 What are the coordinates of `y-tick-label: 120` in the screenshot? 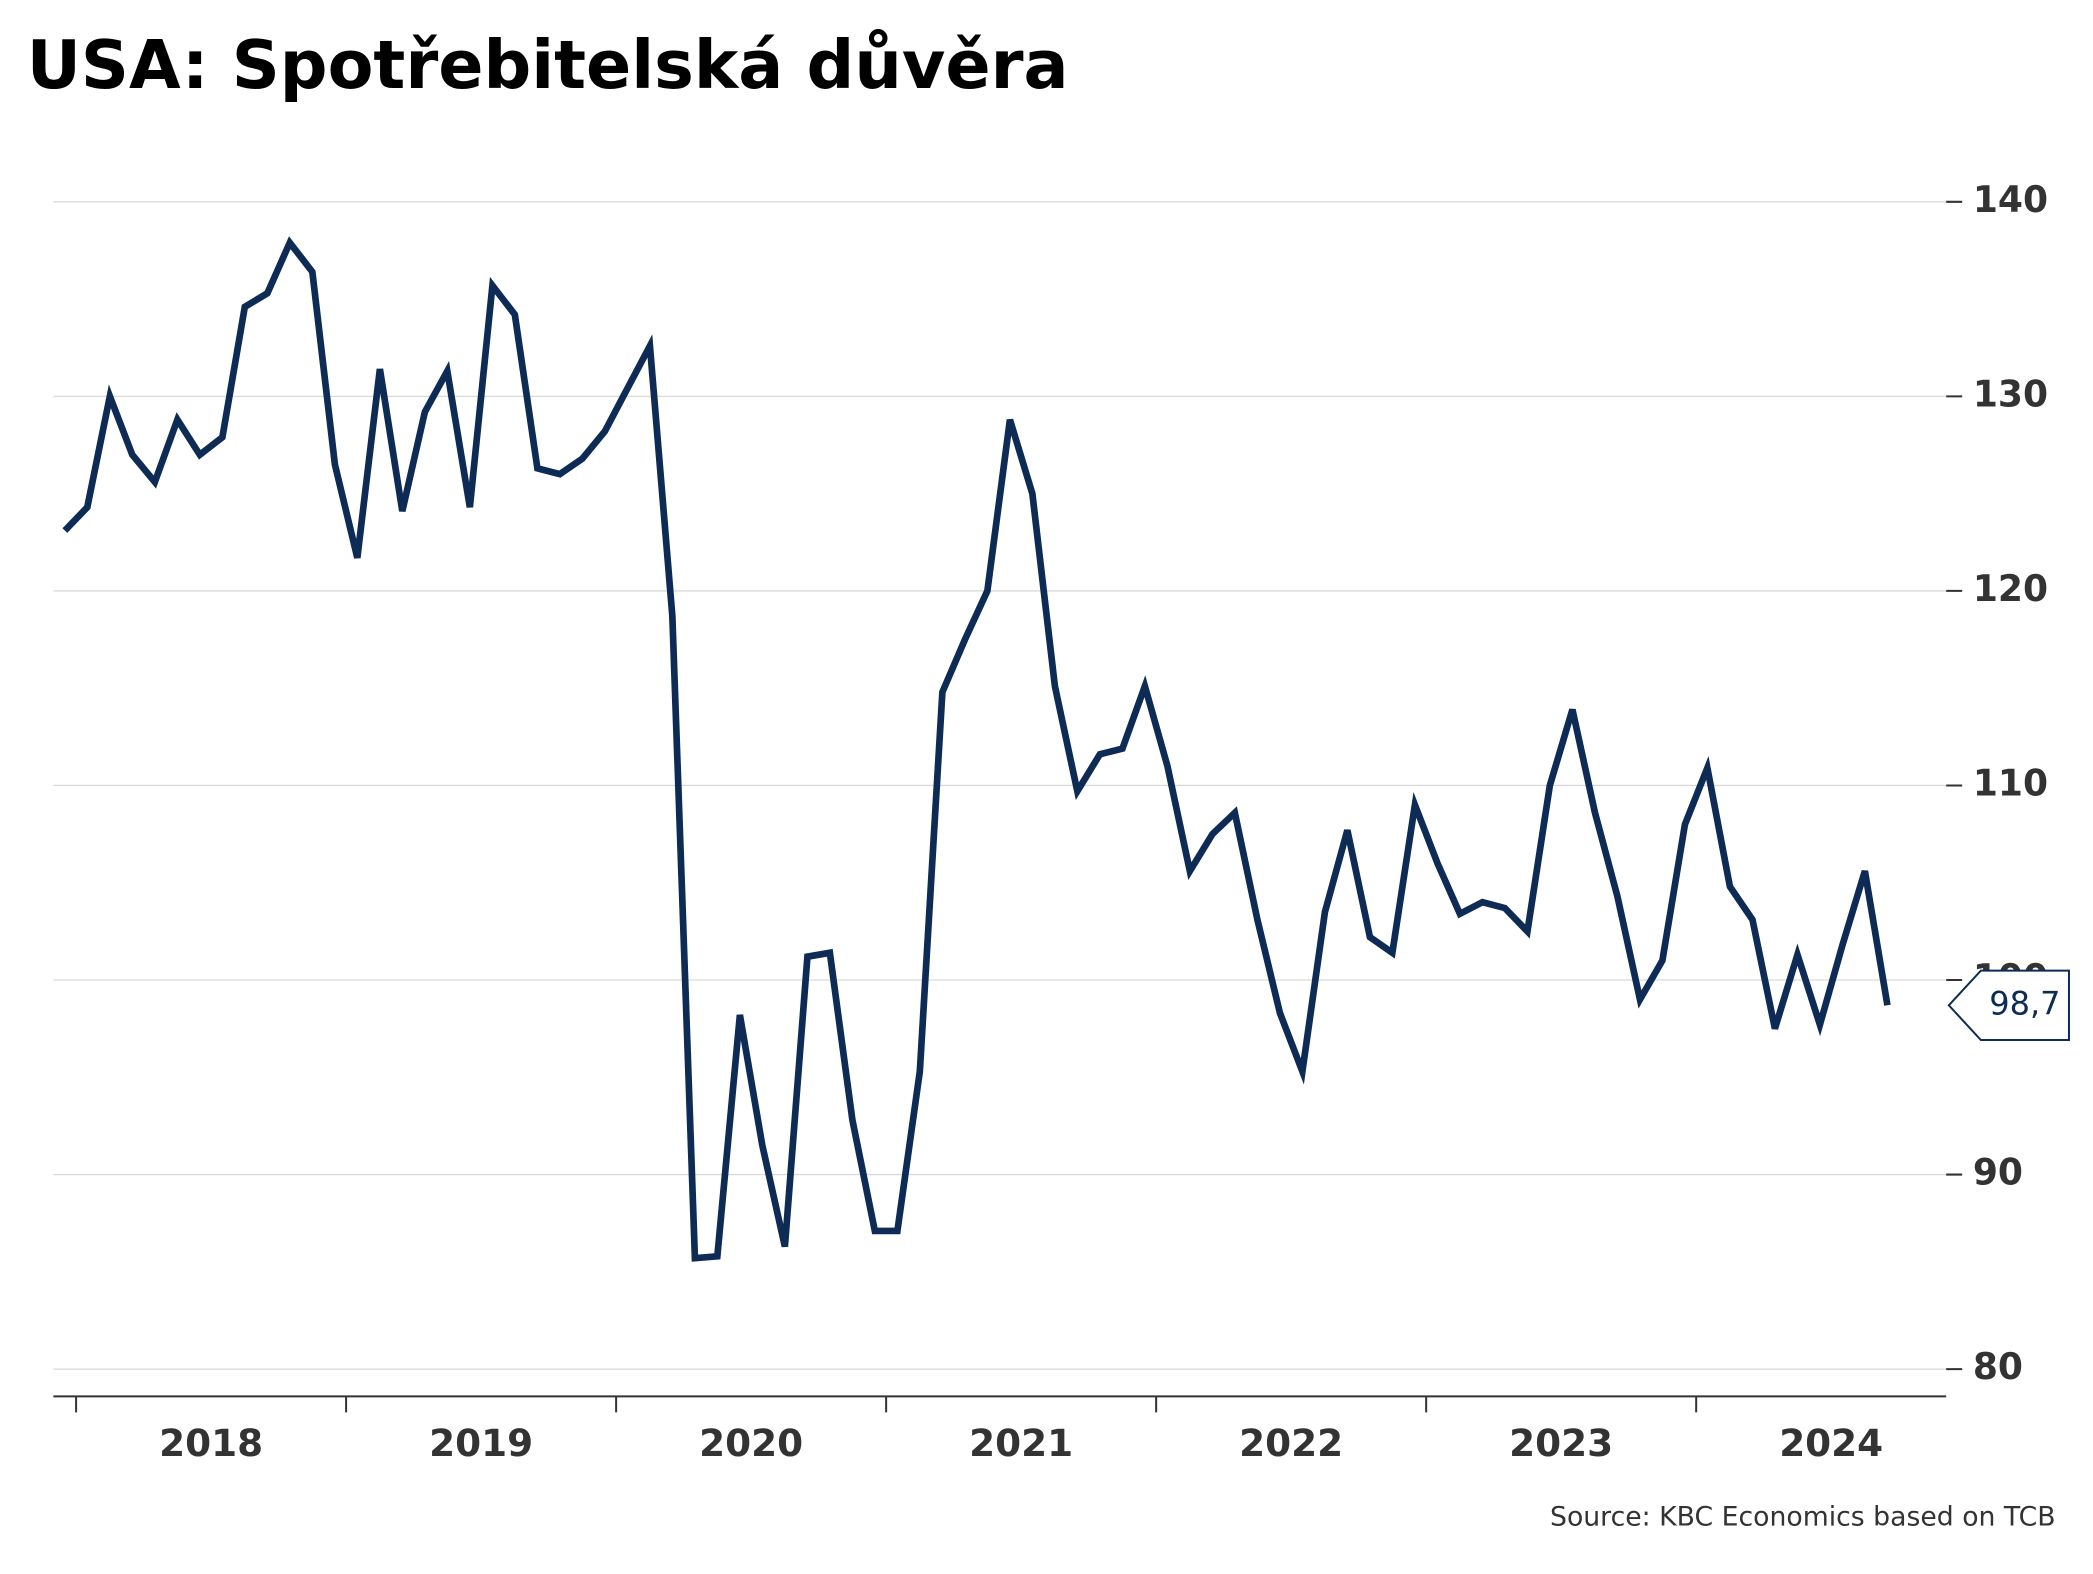 It's located at (2010, 589).